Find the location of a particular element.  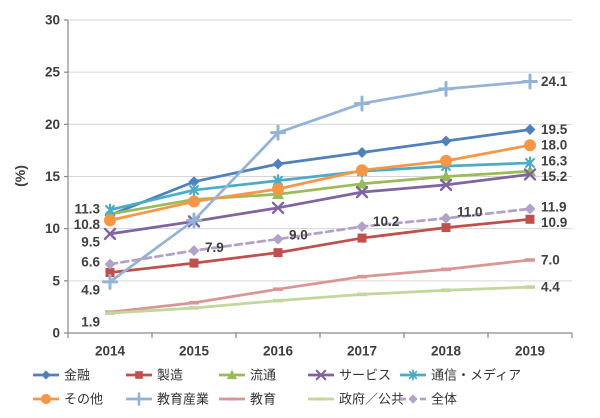

x-tick-label-2019: 2019 is located at coordinates (530, 351).